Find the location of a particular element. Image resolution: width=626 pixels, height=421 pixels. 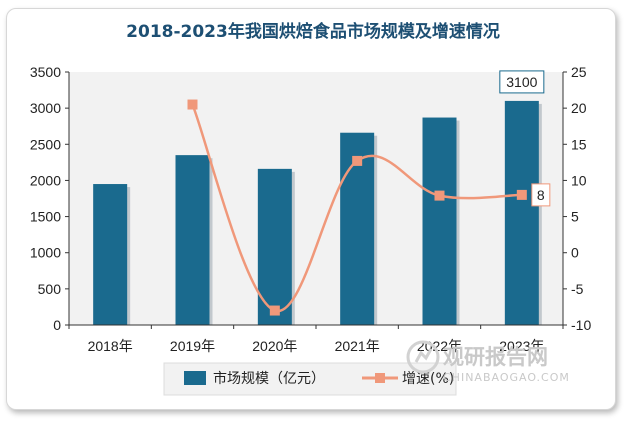

y-left-tick-label: 1500 is located at coordinates (45, 217).